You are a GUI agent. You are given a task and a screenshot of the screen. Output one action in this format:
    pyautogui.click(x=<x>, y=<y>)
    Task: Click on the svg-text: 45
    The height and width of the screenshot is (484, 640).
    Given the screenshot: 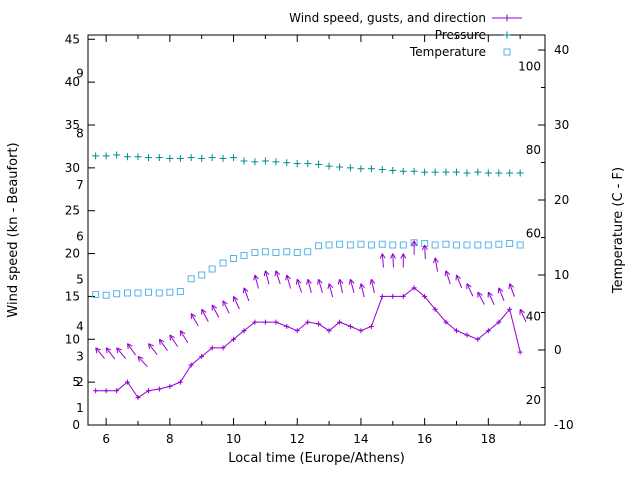 What is the action you would take?
    pyautogui.click(x=72, y=39)
    